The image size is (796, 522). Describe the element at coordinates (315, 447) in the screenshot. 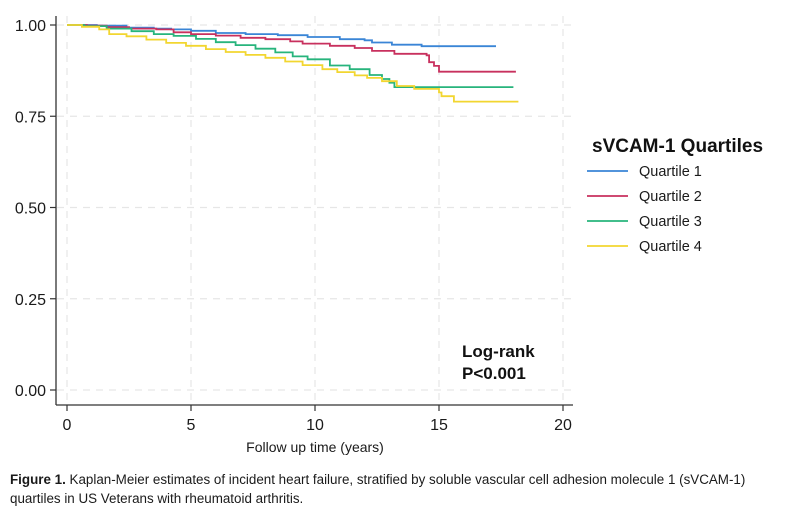

I see `x-axis-title: Follow up time (years)` at that location.